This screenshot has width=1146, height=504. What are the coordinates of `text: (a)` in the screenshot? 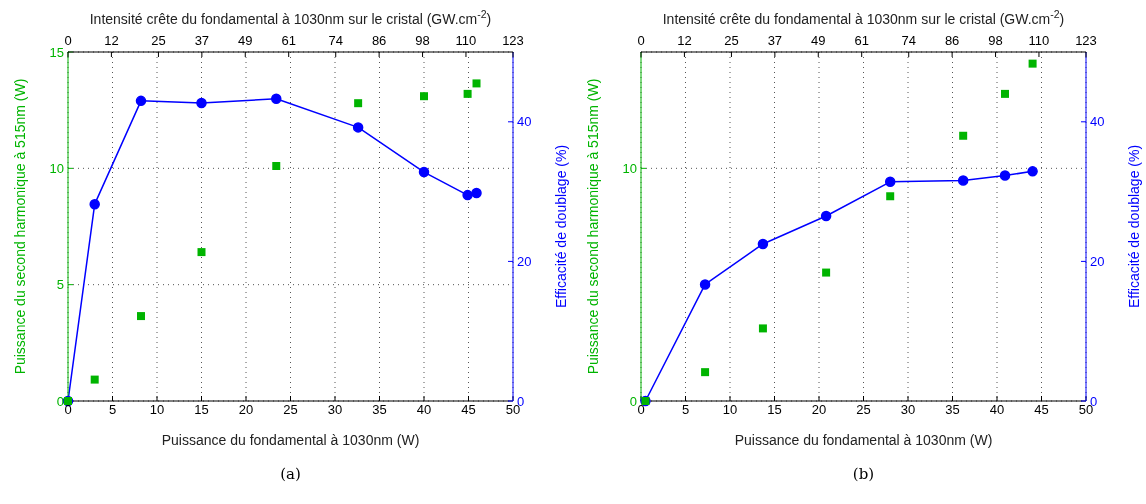 It's located at (290, 474).